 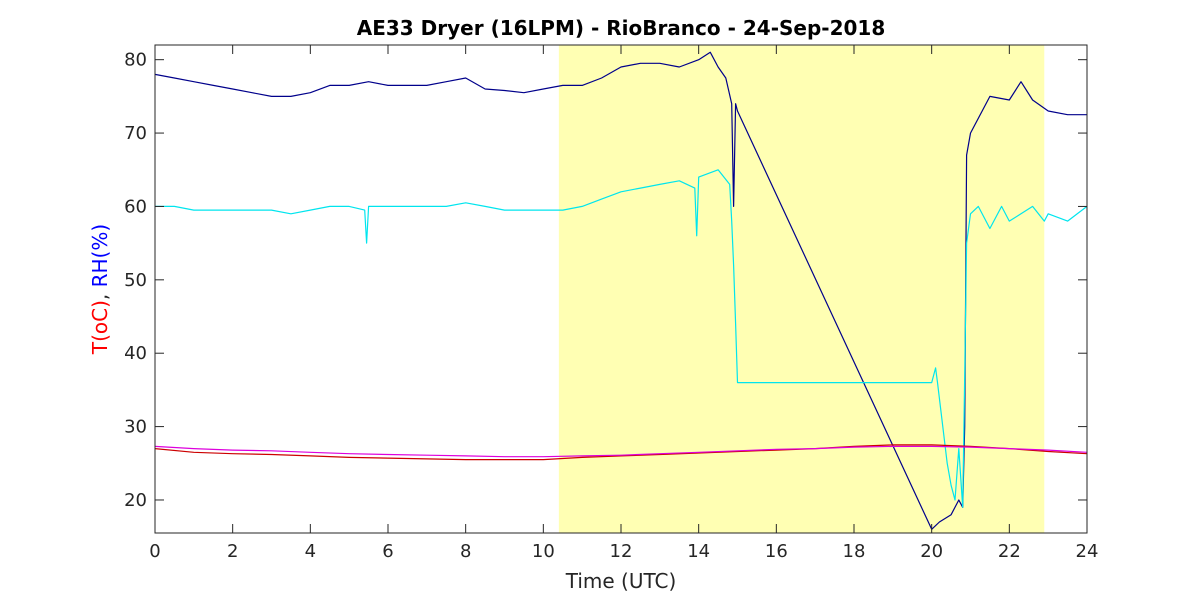 What do you see at coordinates (135, 133) in the screenshot?
I see `y-tick-label: 70` at bounding box center [135, 133].